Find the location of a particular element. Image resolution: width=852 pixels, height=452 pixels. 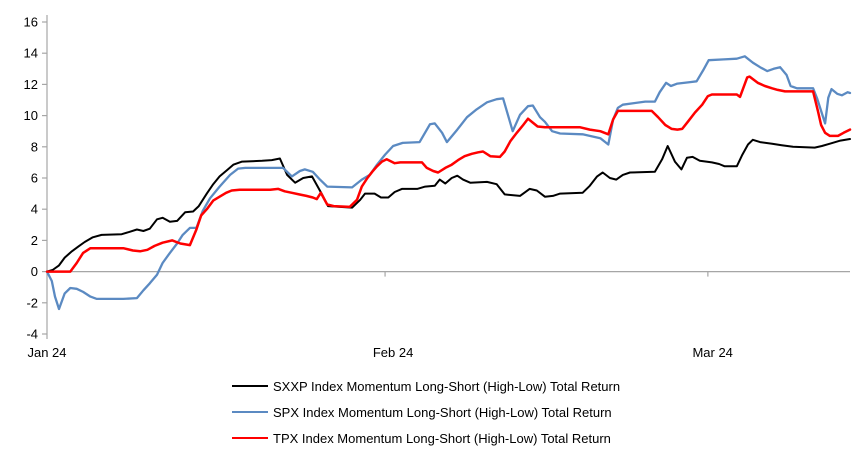

y-axis-tick-label: 14 is located at coordinates (31, 53).